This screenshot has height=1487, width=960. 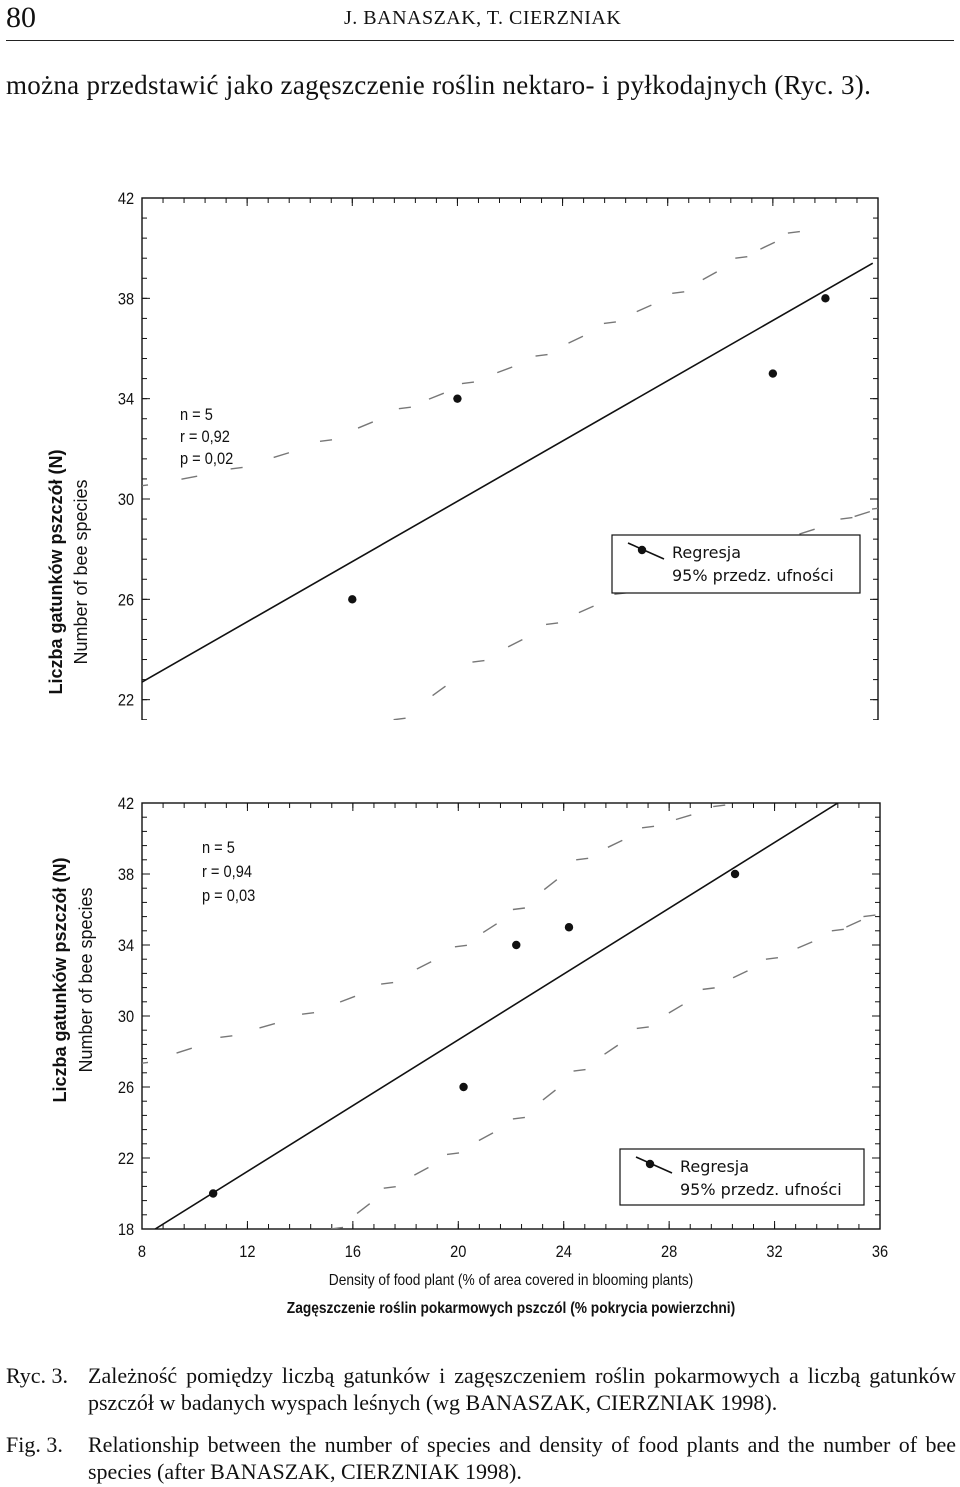 I want to click on stats-line: n = 5, so click(x=218, y=848).